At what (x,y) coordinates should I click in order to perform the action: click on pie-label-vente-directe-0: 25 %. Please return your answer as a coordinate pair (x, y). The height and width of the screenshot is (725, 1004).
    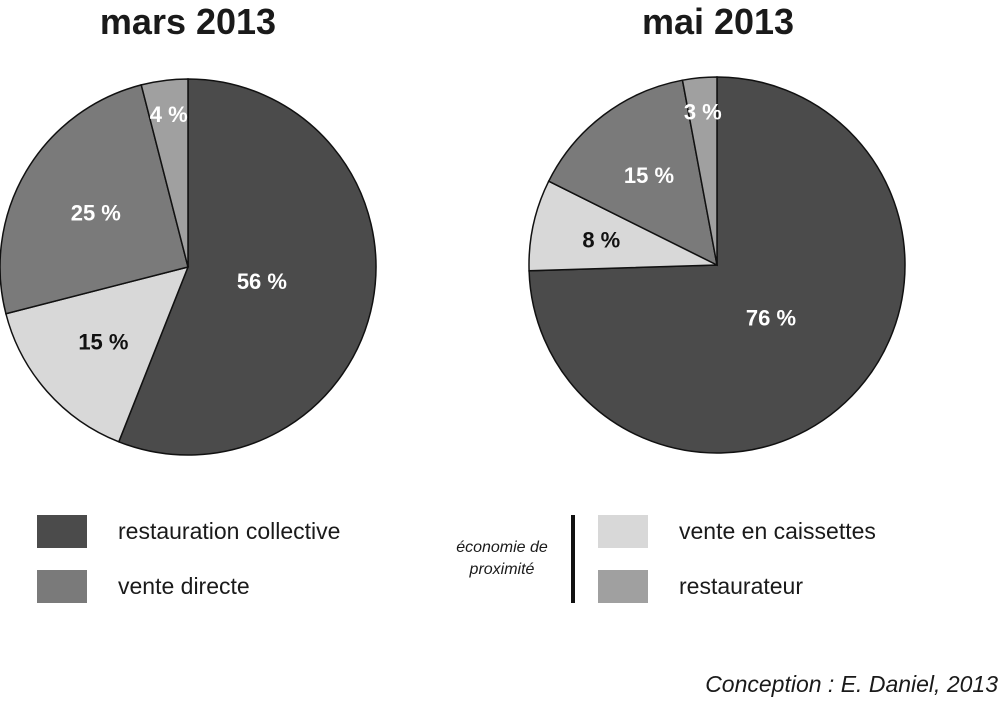
    Looking at the image, I should click on (96, 213).